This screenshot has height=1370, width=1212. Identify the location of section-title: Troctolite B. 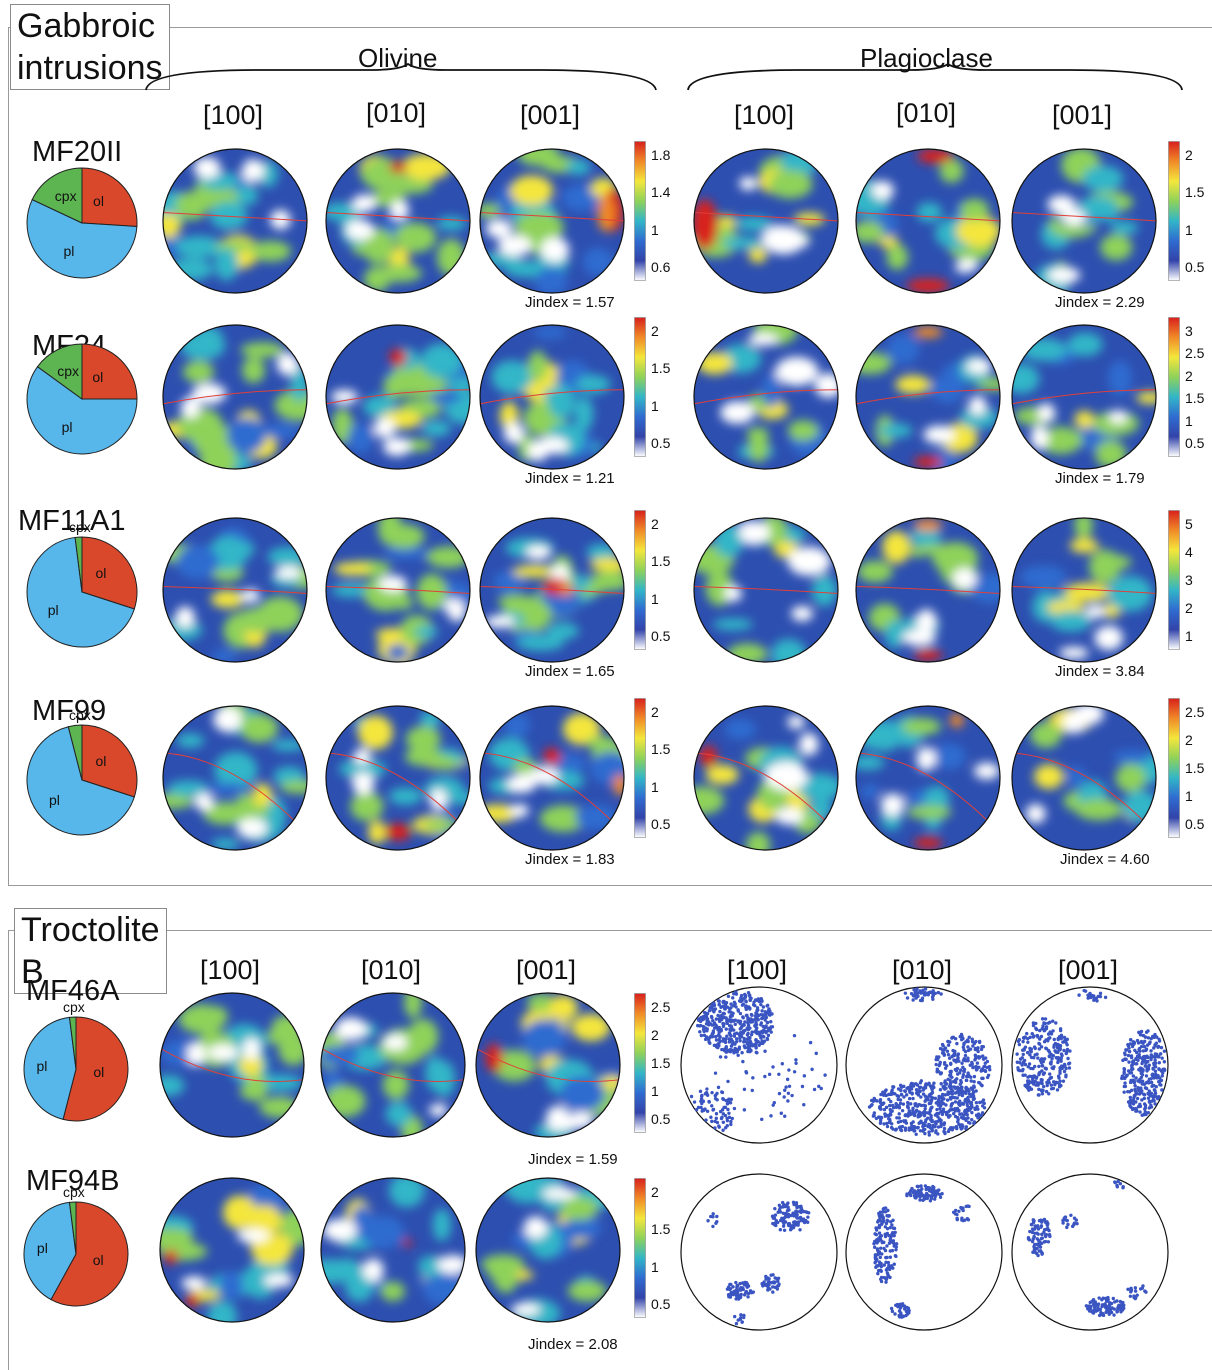
(90, 951).